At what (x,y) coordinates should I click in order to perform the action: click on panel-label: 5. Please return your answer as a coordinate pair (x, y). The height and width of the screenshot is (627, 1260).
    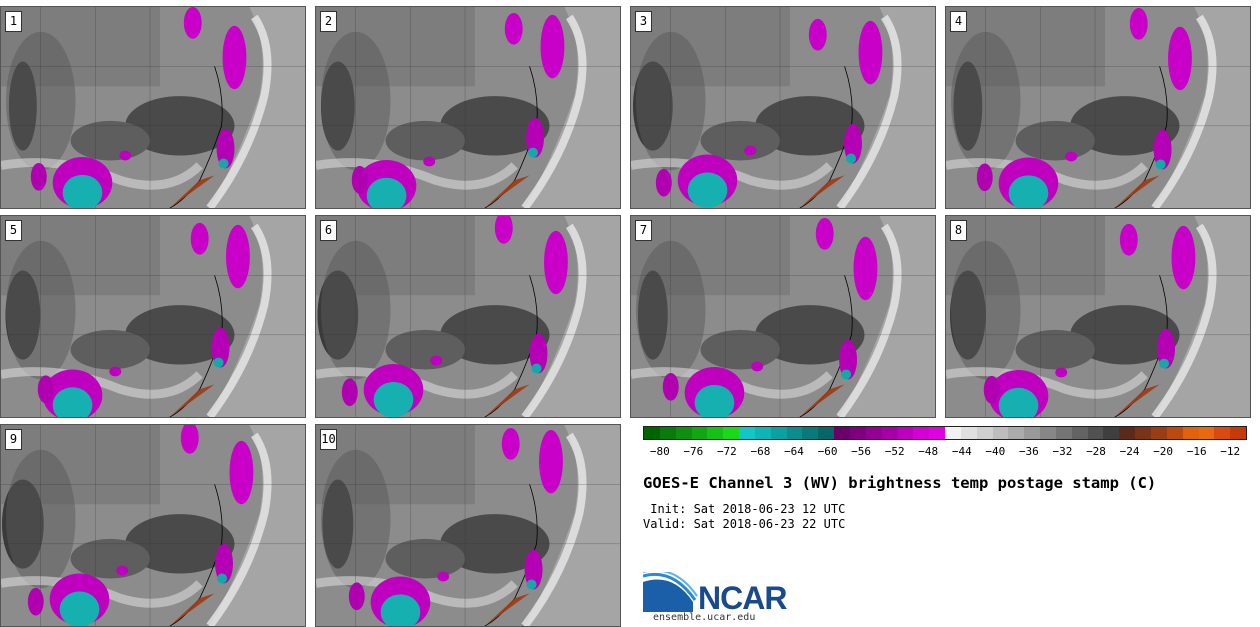
    Looking at the image, I should click on (13, 230).